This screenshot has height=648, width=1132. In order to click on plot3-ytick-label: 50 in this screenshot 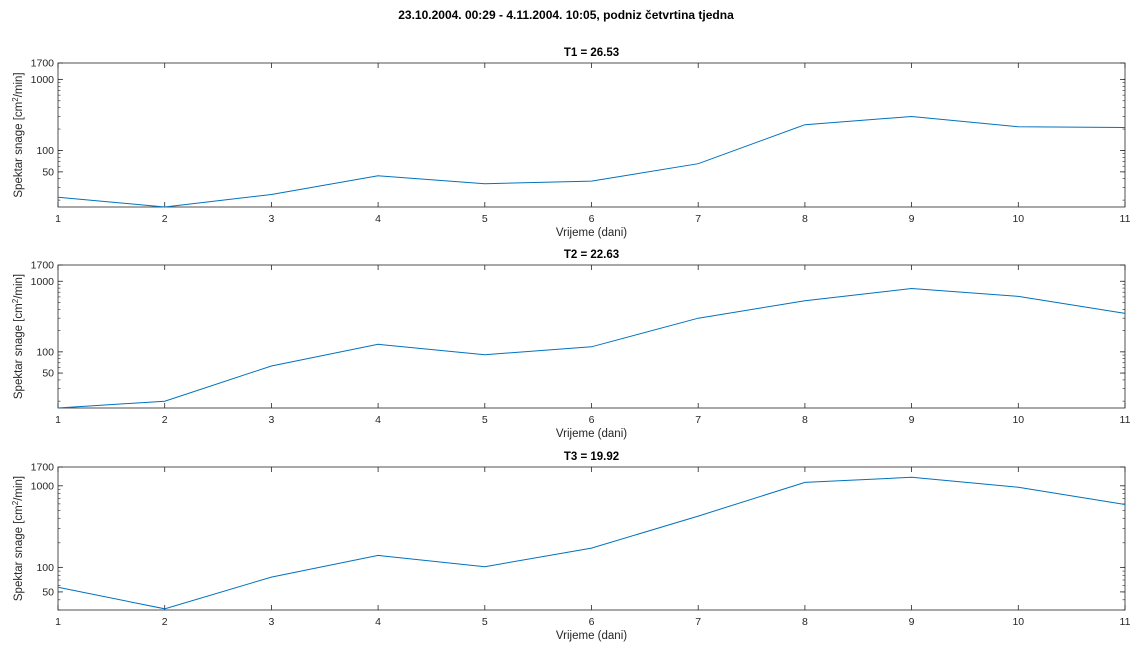, I will do `click(48, 592)`.